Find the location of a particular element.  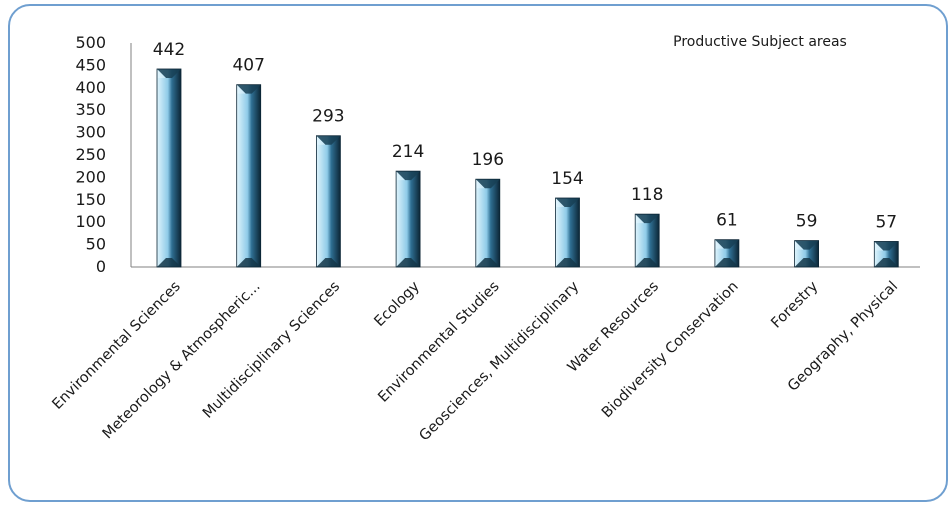

y-tick-label: 450 is located at coordinates (90, 64).